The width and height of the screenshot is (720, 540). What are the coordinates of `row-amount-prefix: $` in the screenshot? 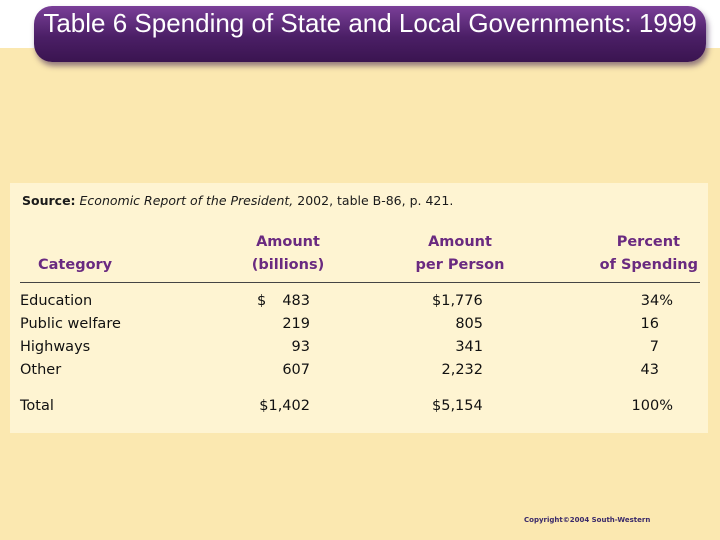 It's located at (262, 301).